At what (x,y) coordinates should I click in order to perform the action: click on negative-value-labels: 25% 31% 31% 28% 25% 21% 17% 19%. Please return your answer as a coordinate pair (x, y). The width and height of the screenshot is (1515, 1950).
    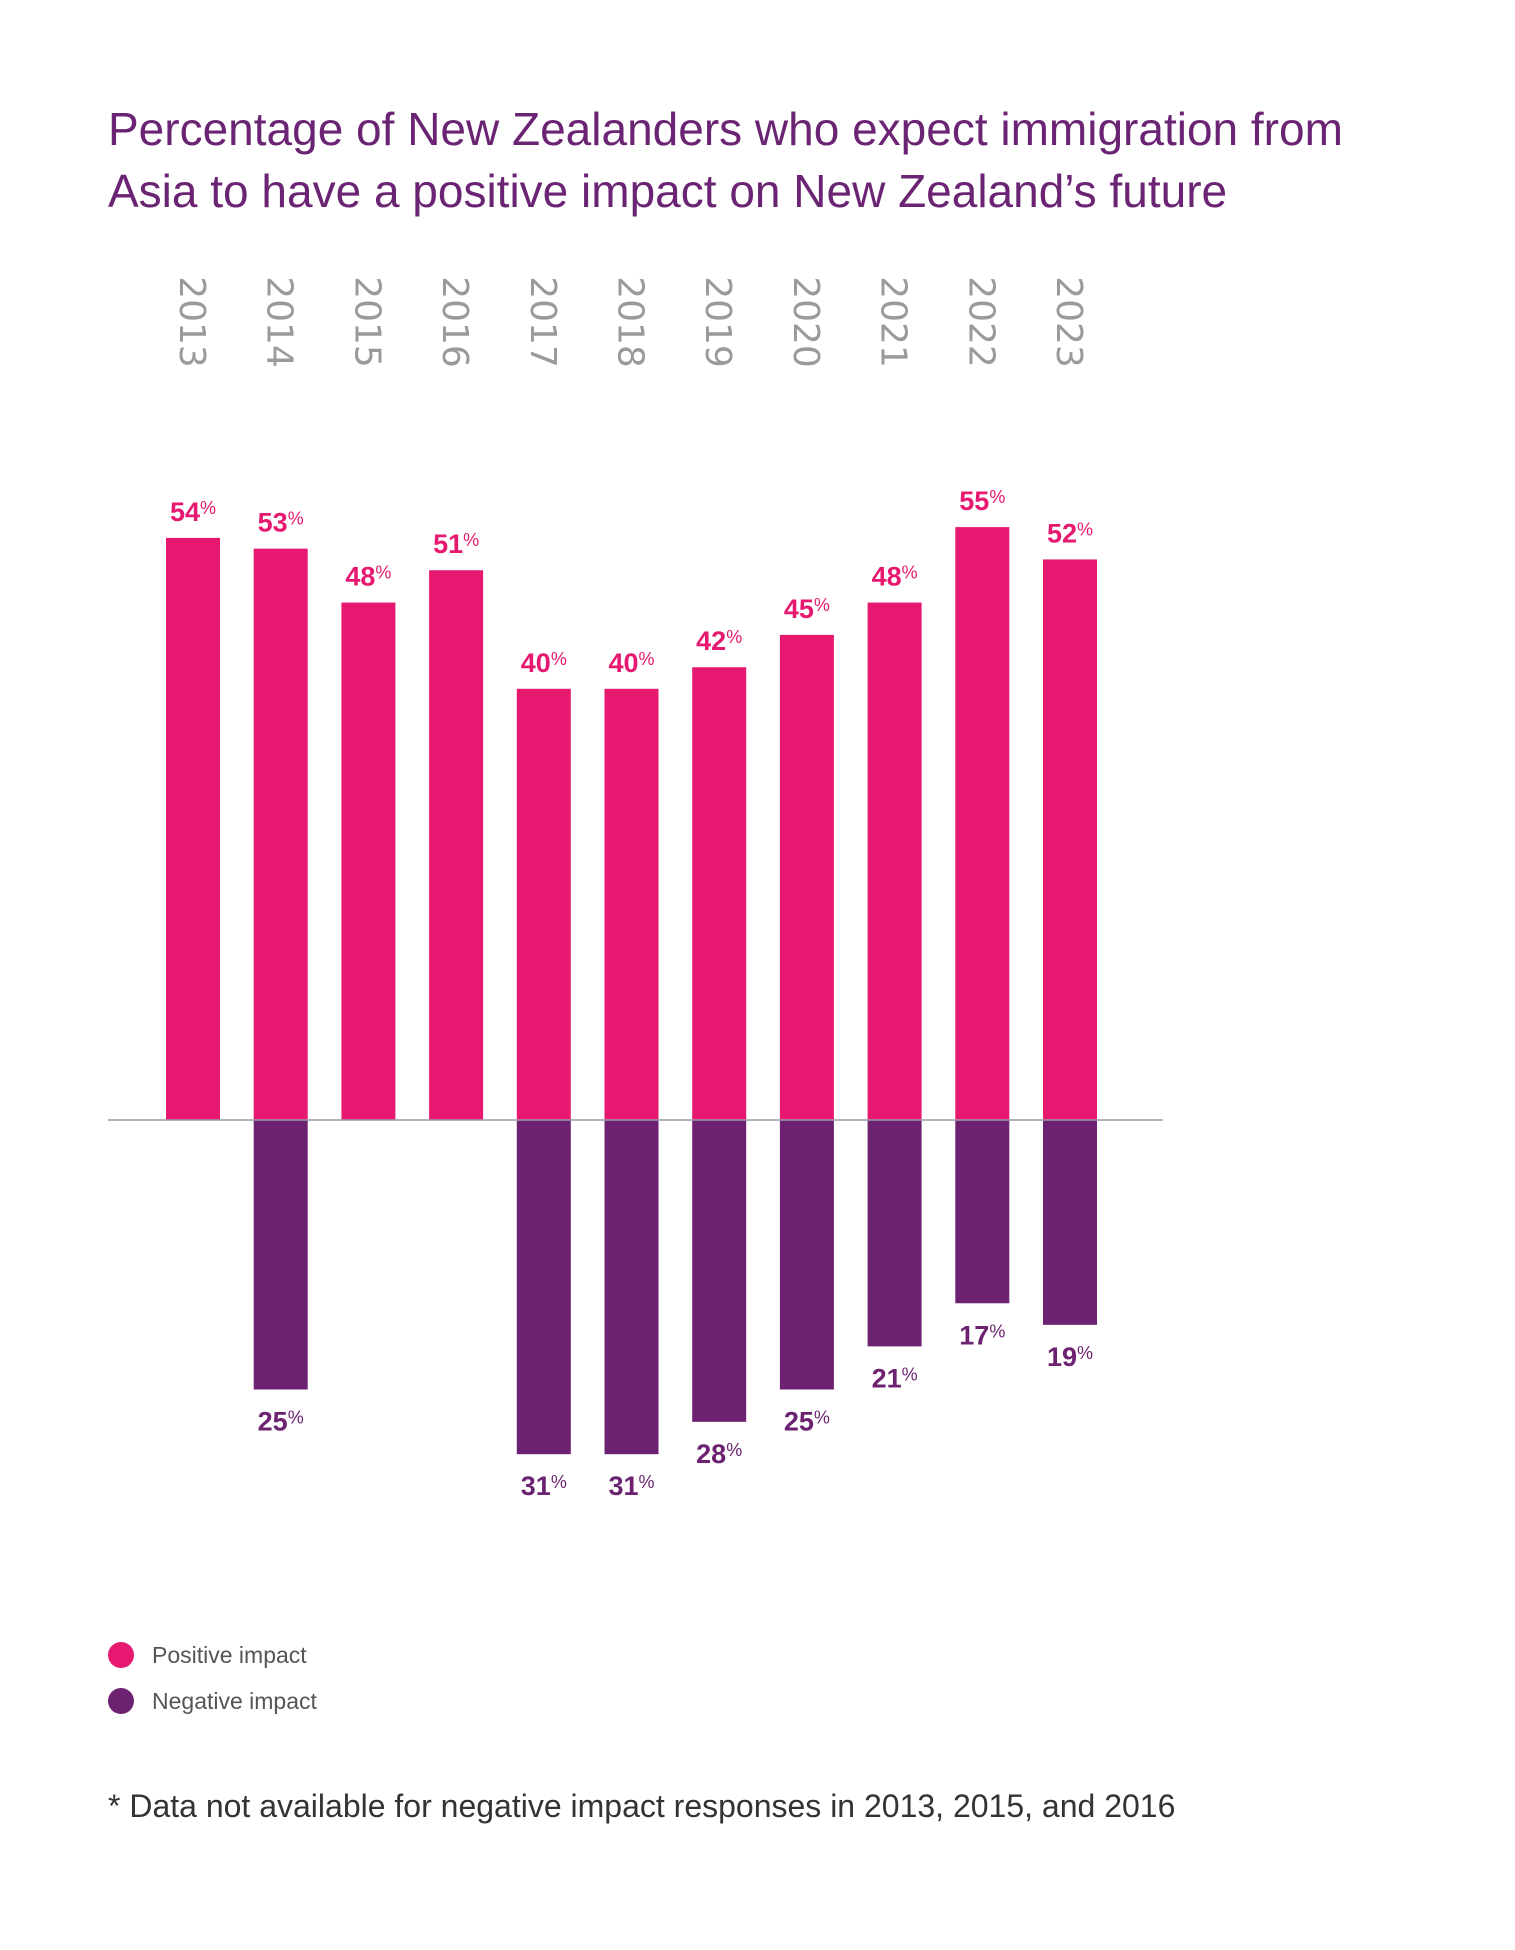
    Looking at the image, I should click on (675, 1410).